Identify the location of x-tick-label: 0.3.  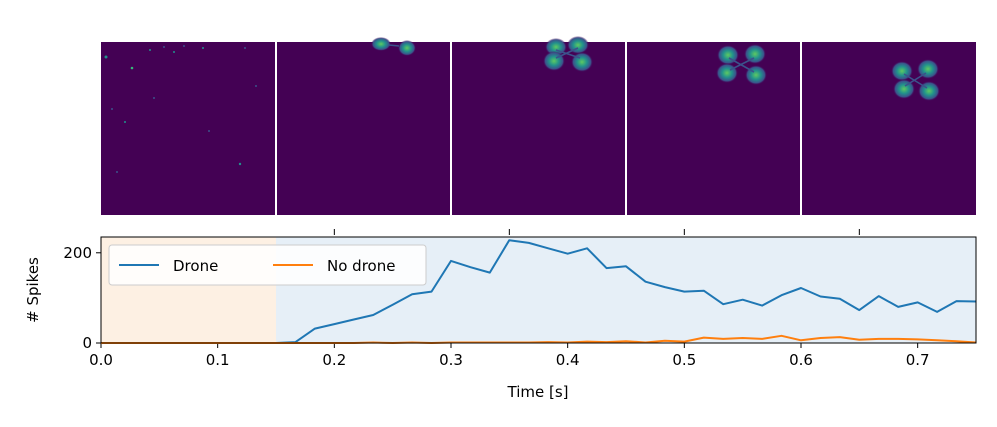
(451, 360).